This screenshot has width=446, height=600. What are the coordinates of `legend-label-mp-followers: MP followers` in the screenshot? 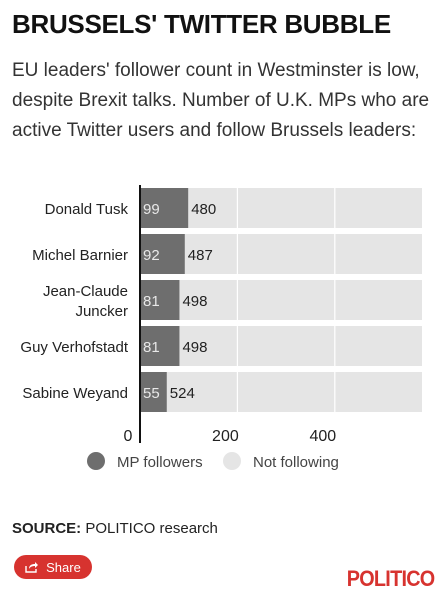 It's located at (160, 462).